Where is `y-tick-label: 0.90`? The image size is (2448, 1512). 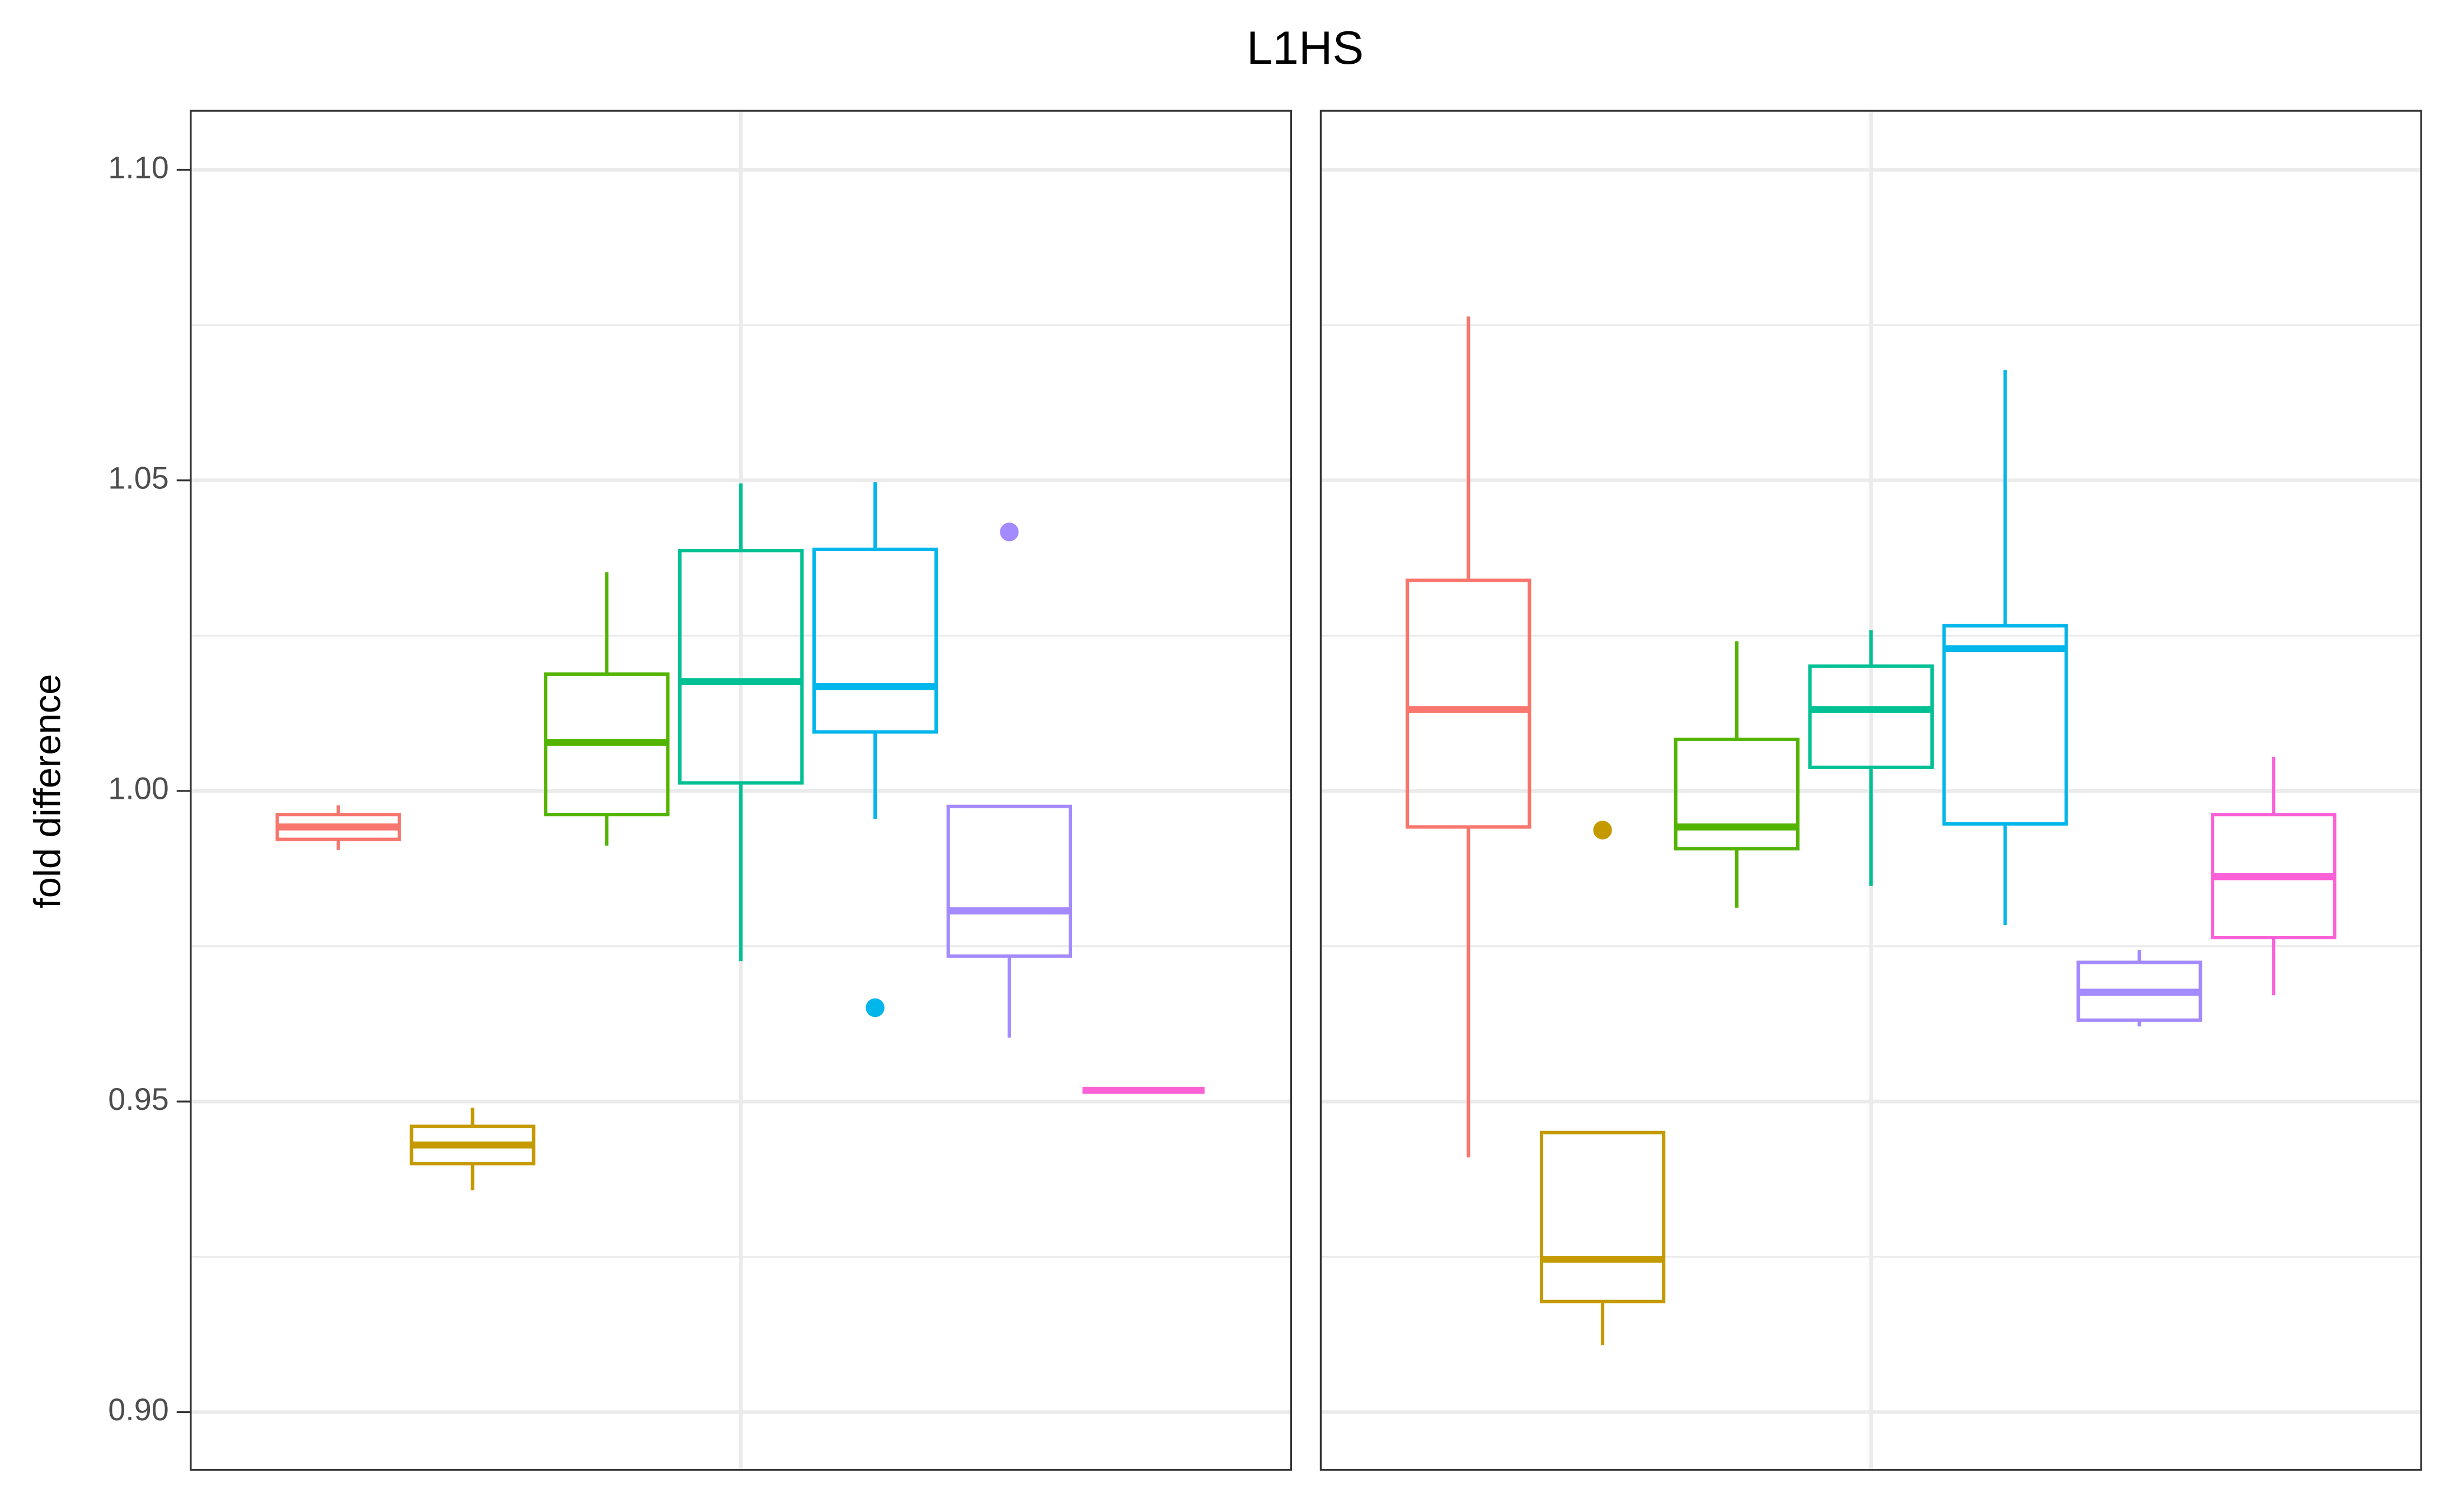 y-tick-label: 0.90 is located at coordinates (138, 1410).